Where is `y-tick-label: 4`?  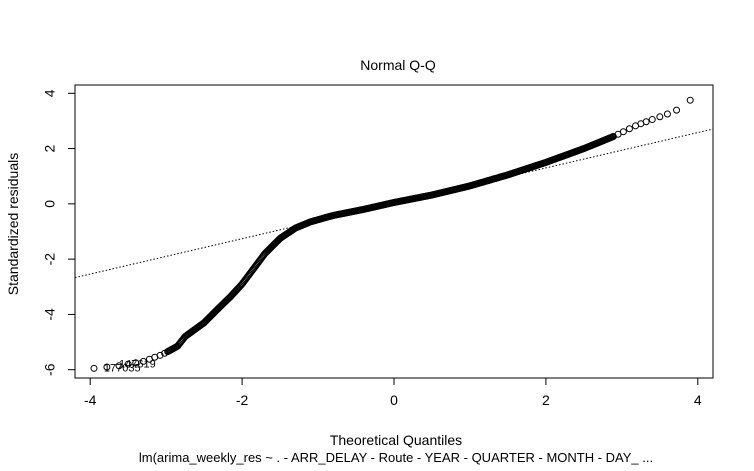
y-tick-label: 4 is located at coordinates (50, 93).